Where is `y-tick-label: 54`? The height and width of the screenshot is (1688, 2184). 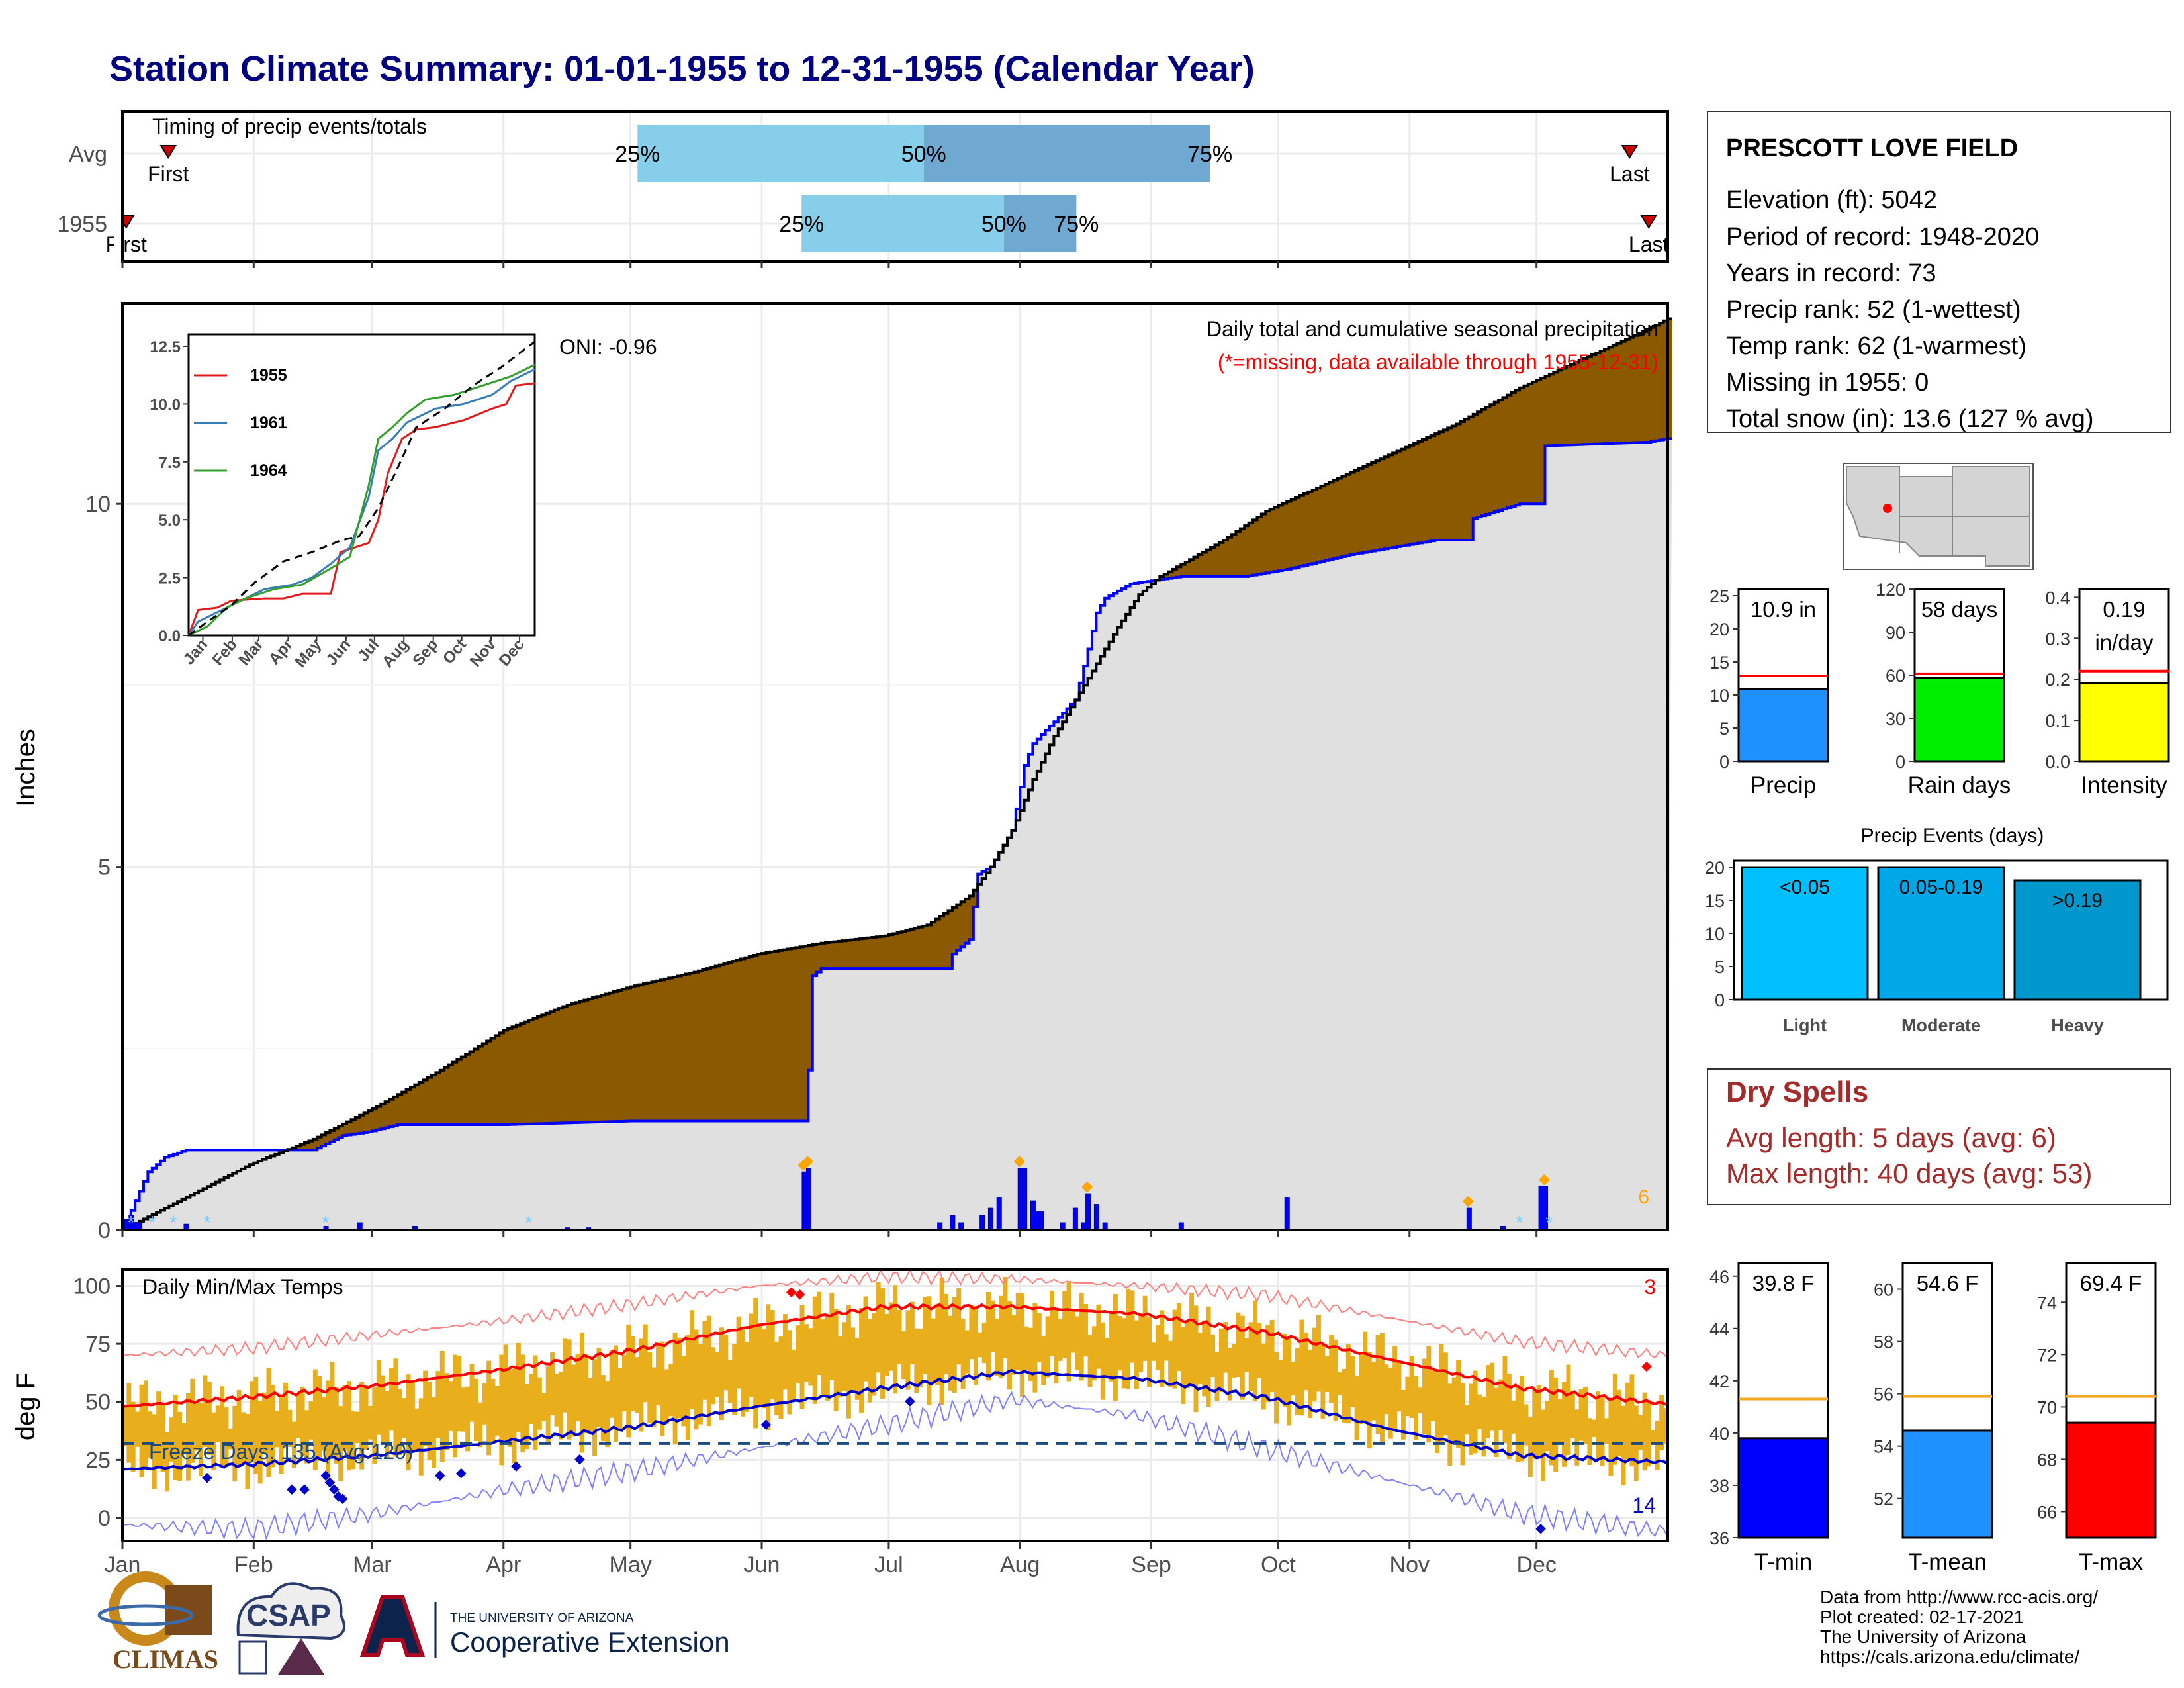
y-tick-label: 54 is located at coordinates (1883, 1447).